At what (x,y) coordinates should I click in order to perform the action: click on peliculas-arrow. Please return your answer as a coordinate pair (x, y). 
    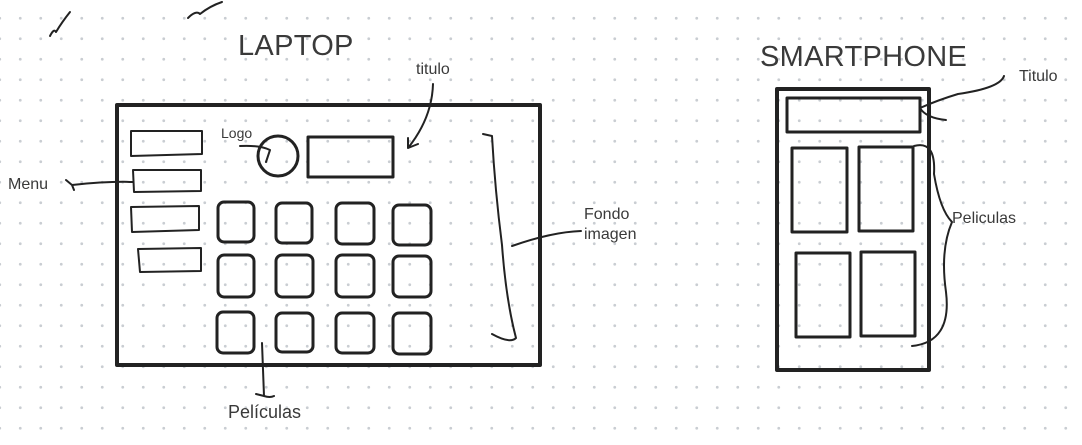
    Looking at the image, I should click on (265, 370).